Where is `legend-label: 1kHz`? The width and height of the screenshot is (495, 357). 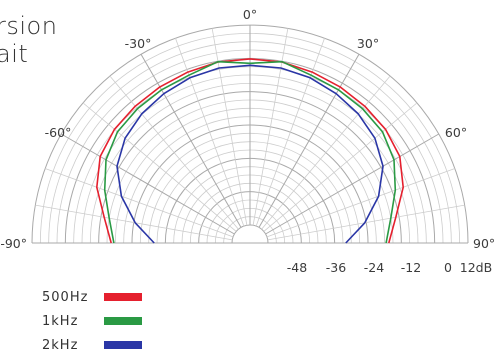
legend-label: 1kHz is located at coordinates (60, 321).